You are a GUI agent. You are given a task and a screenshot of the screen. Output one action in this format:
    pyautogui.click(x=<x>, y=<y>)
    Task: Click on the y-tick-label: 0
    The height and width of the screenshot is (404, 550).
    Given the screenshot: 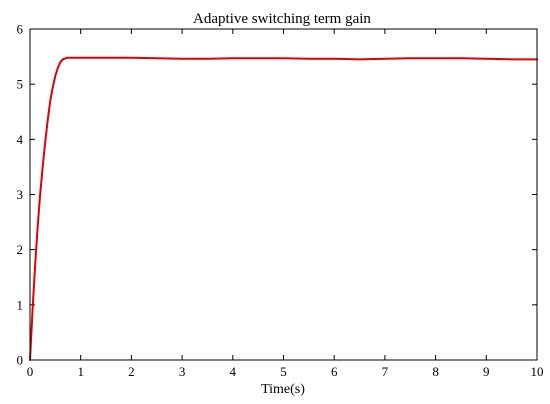 What is the action you would take?
    pyautogui.click(x=20, y=360)
    